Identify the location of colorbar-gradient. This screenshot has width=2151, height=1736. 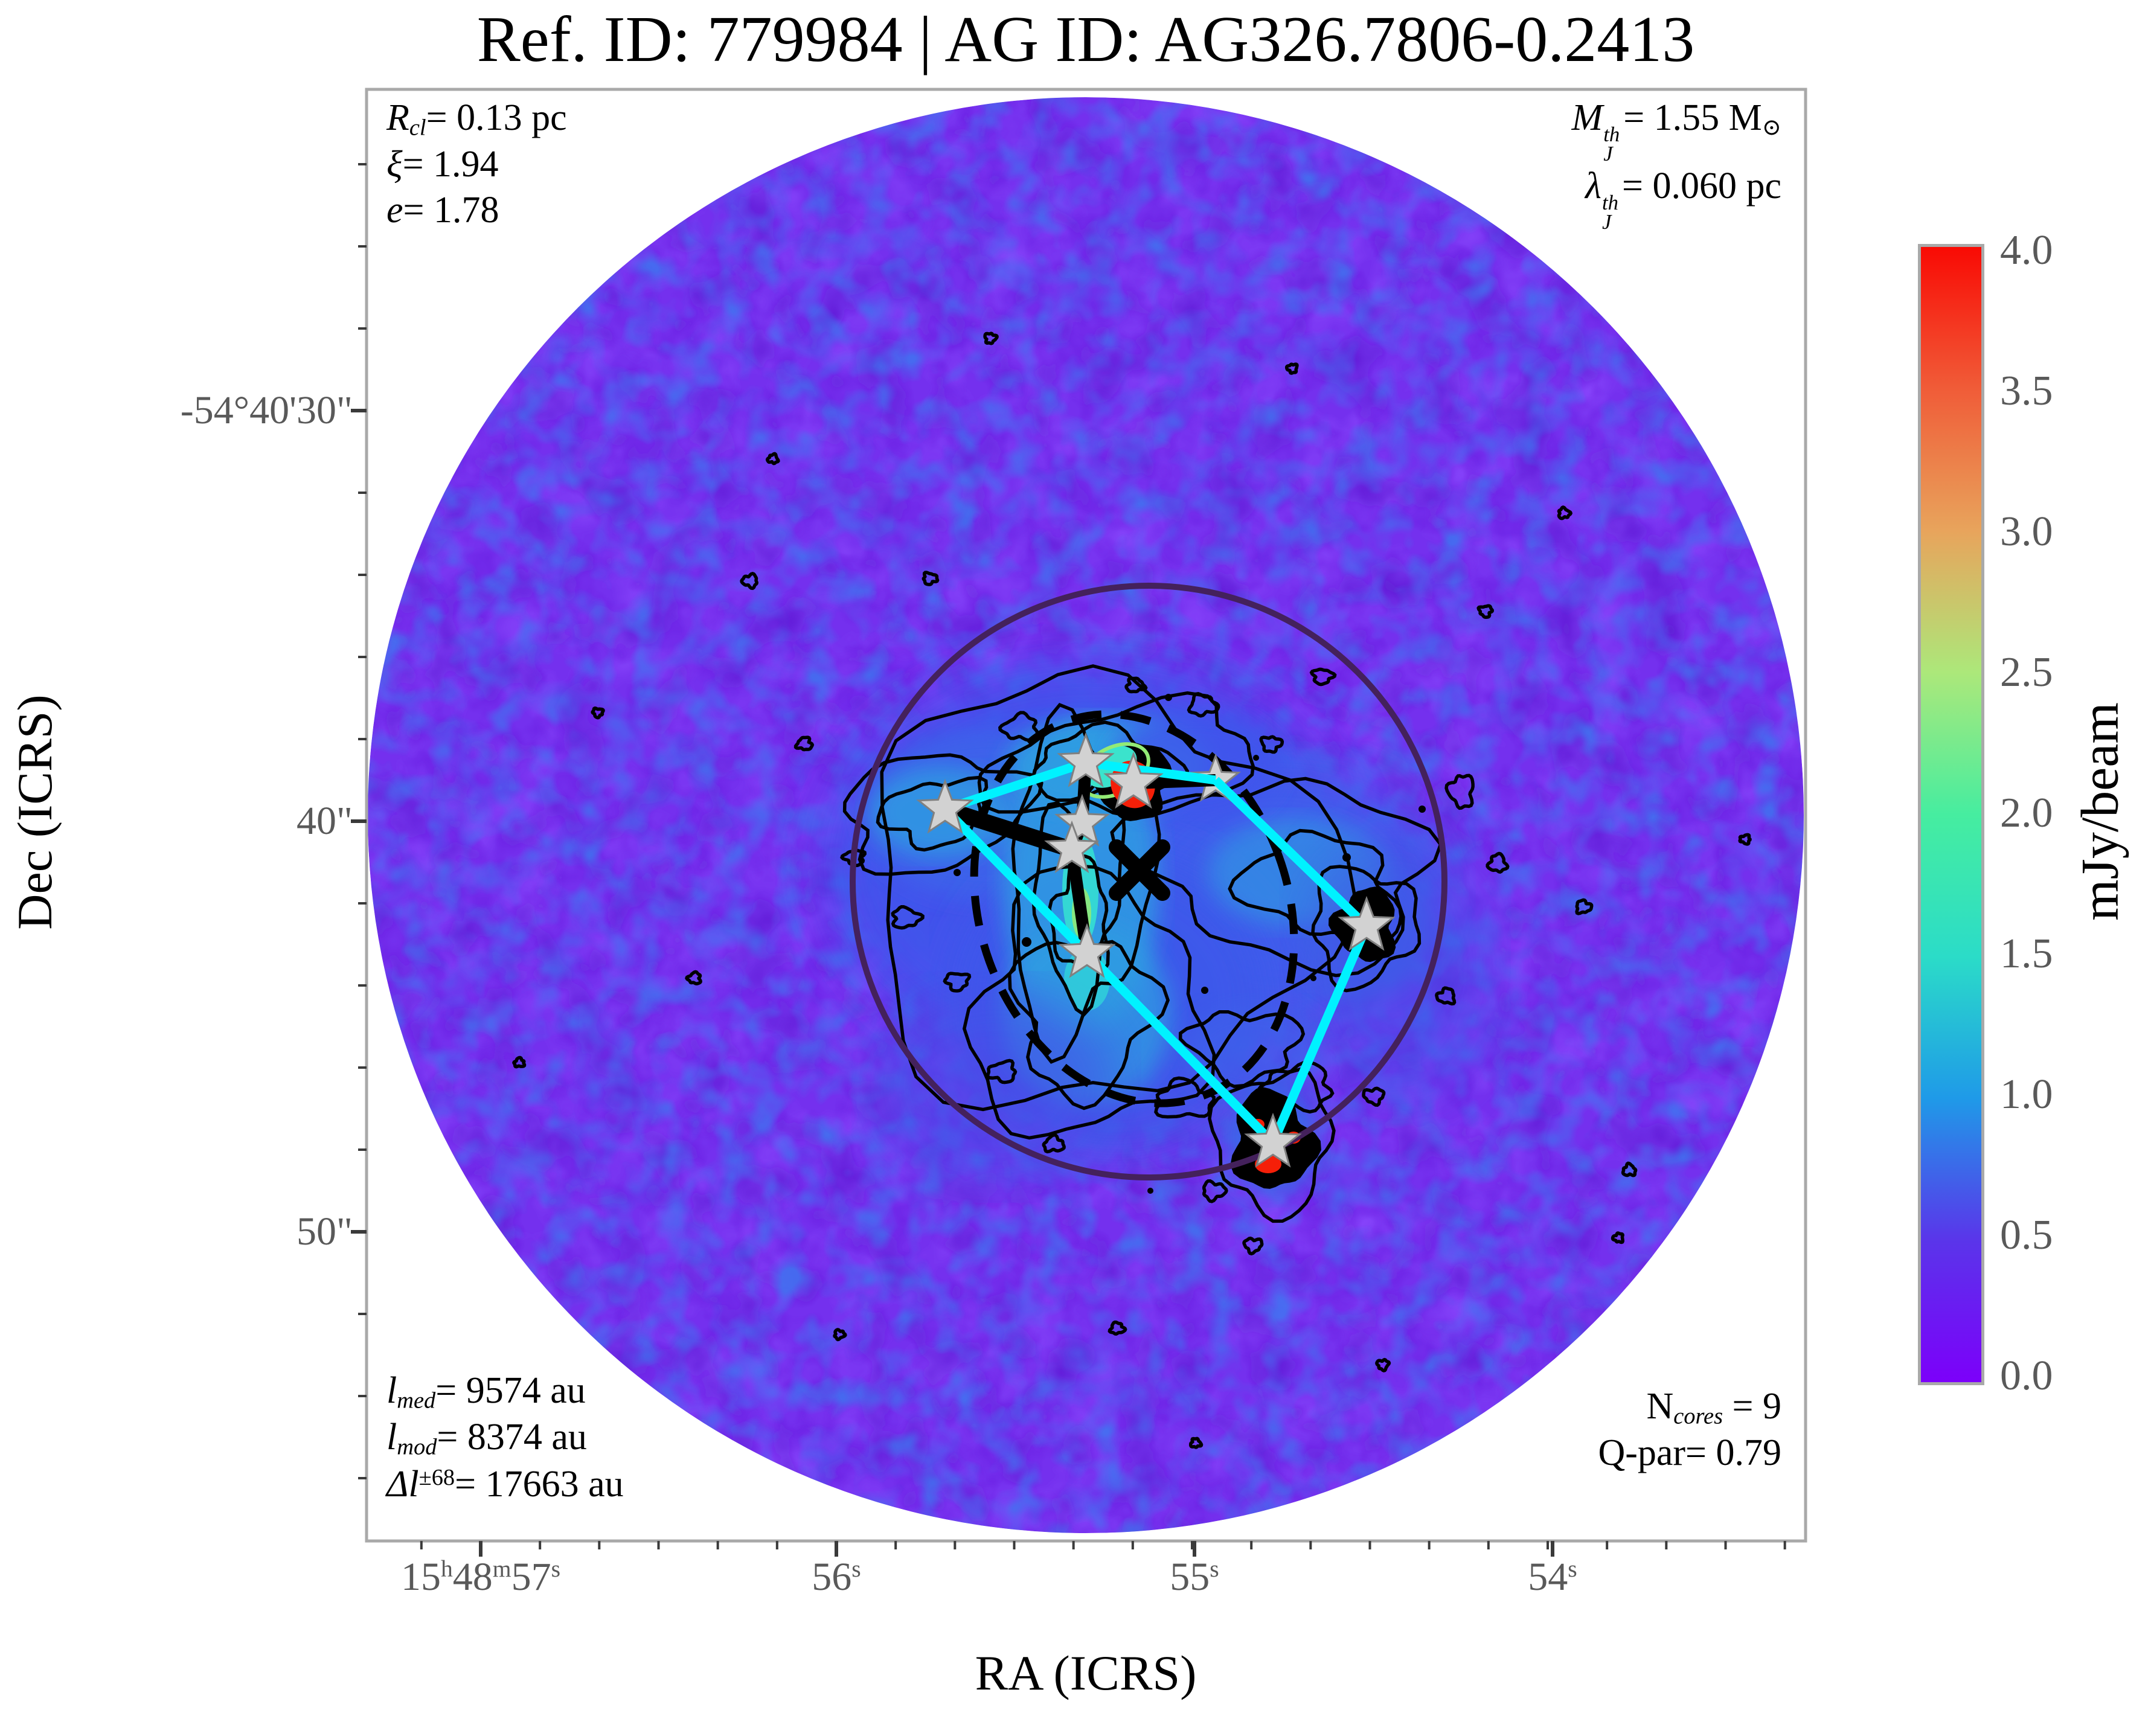
(1951, 814).